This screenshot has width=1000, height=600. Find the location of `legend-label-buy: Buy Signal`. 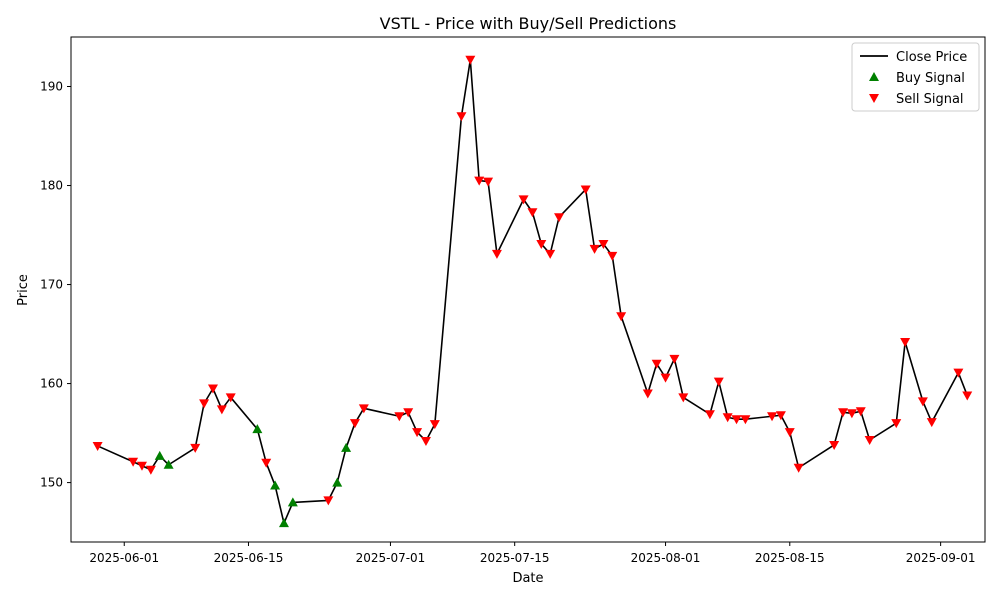

legend-label-buy: Buy Signal is located at coordinates (930, 78).